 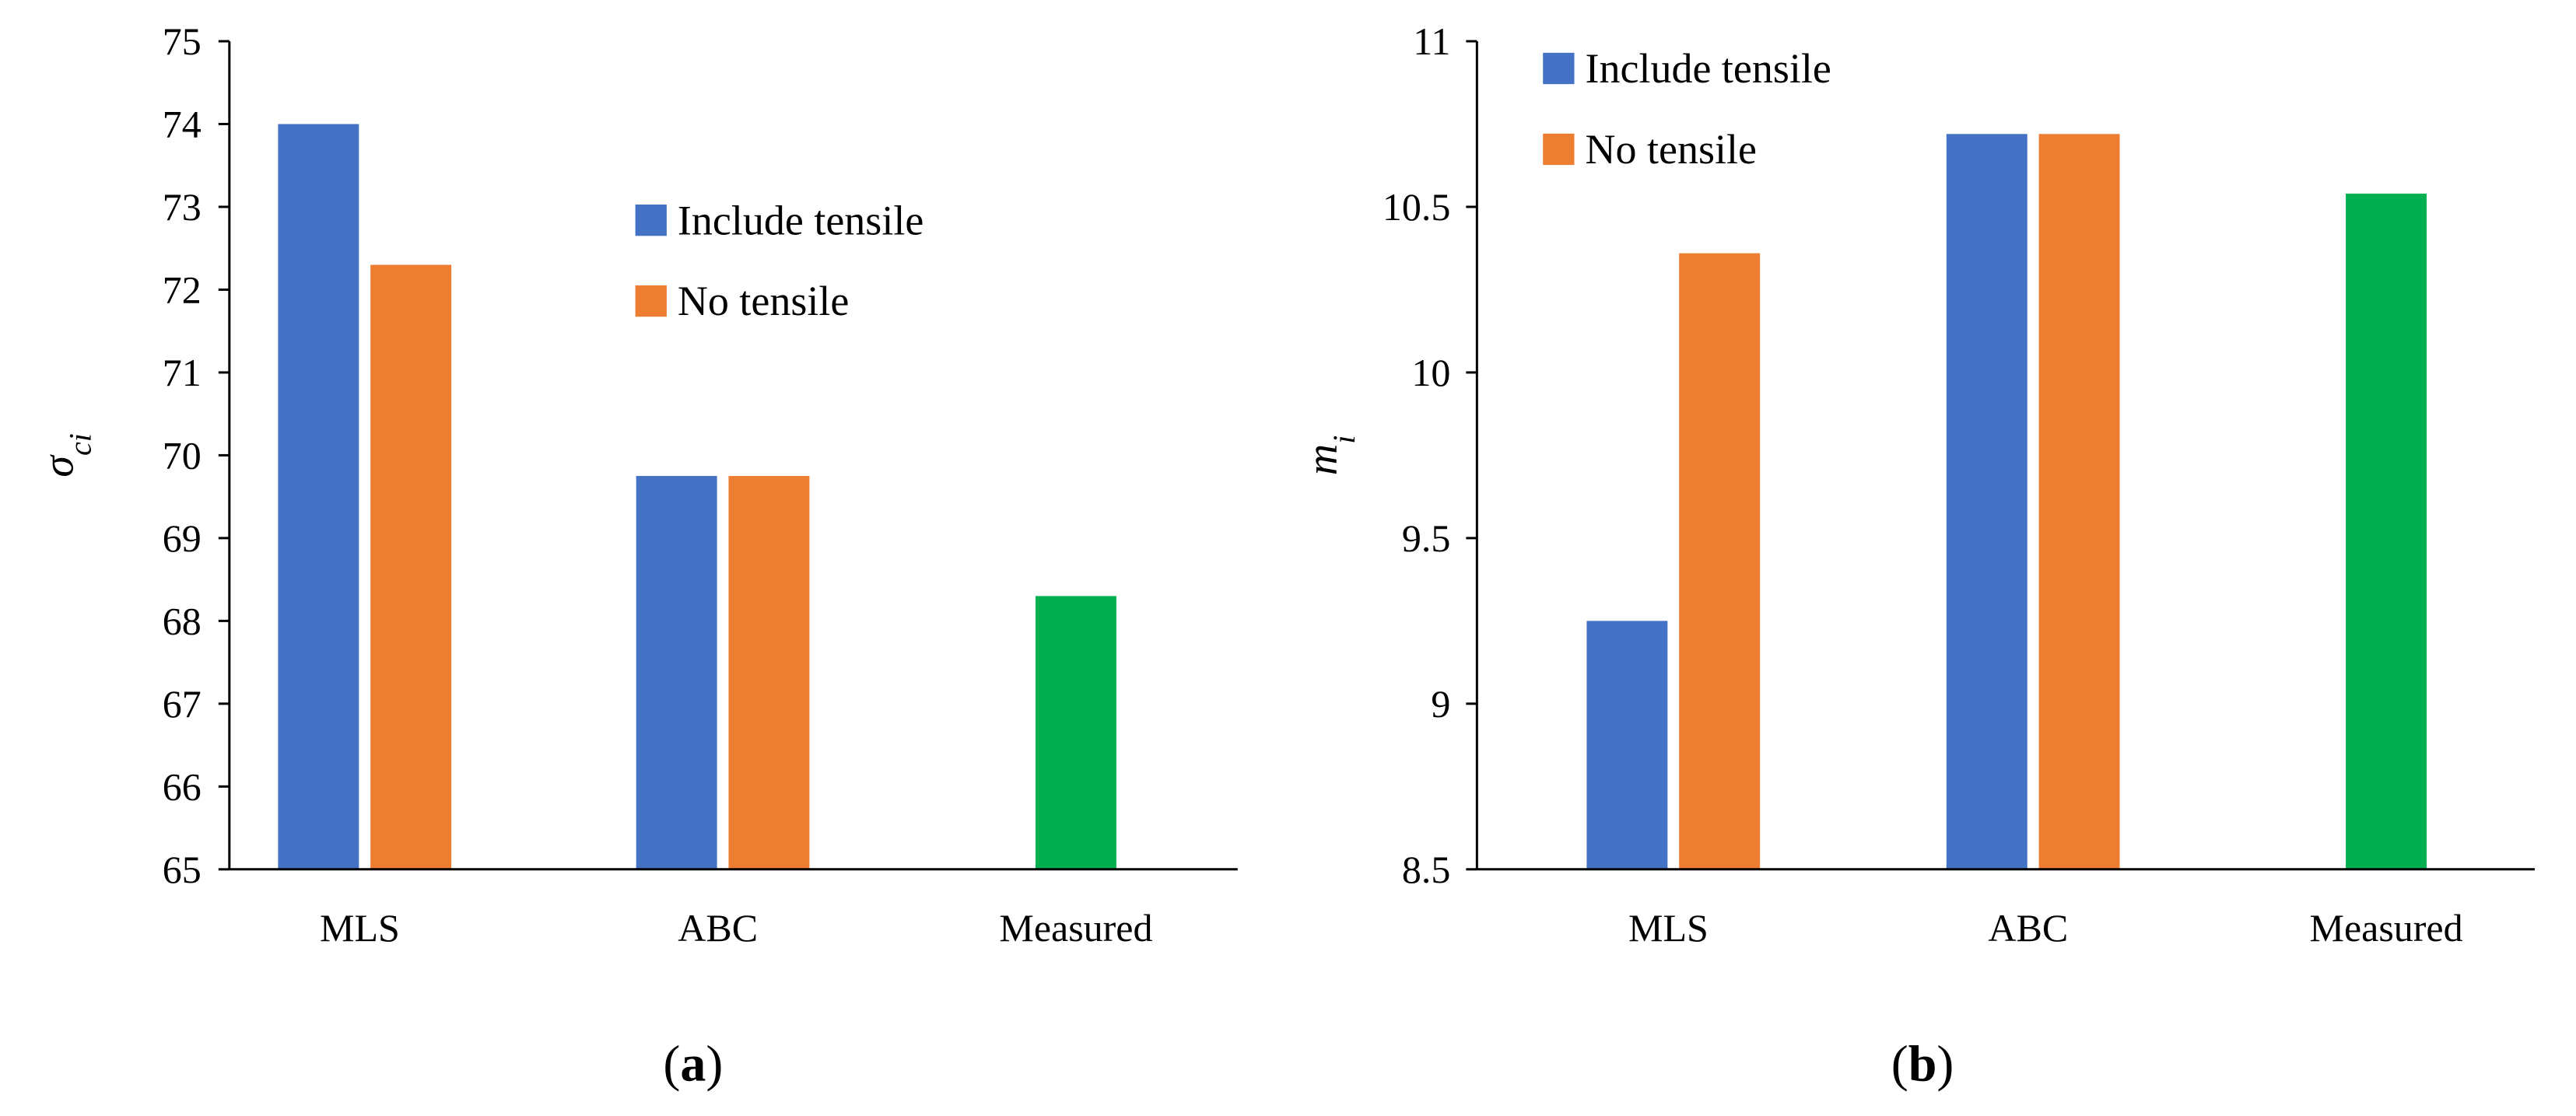 What do you see at coordinates (182, 869) in the screenshot?
I see `y-tick-label: 65` at bounding box center [182, 869].